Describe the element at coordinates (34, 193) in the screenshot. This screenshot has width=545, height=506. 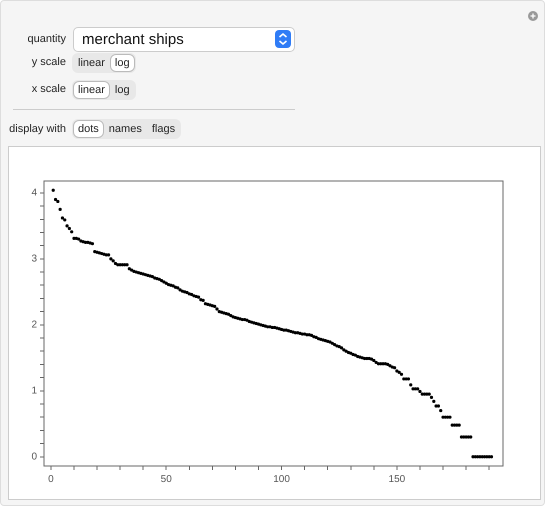
I see `y-tick-label: 4` at that location.